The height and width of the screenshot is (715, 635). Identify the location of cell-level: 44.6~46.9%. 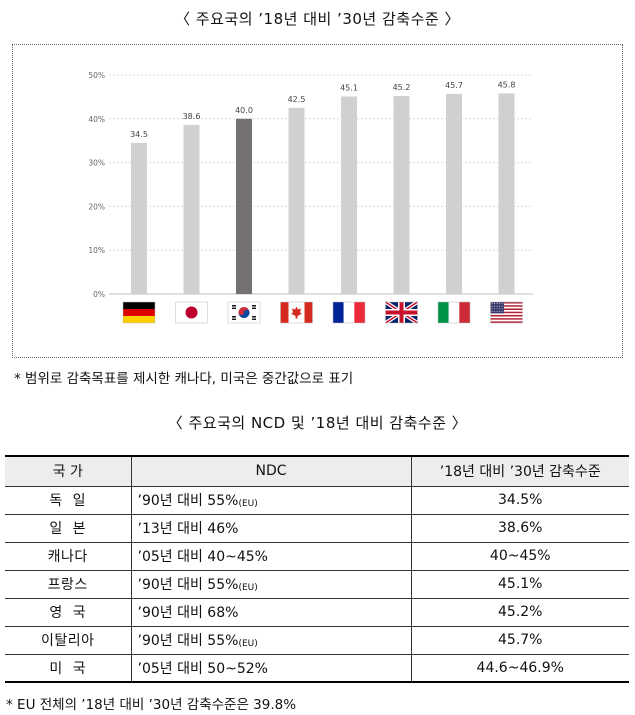
(519, 668).